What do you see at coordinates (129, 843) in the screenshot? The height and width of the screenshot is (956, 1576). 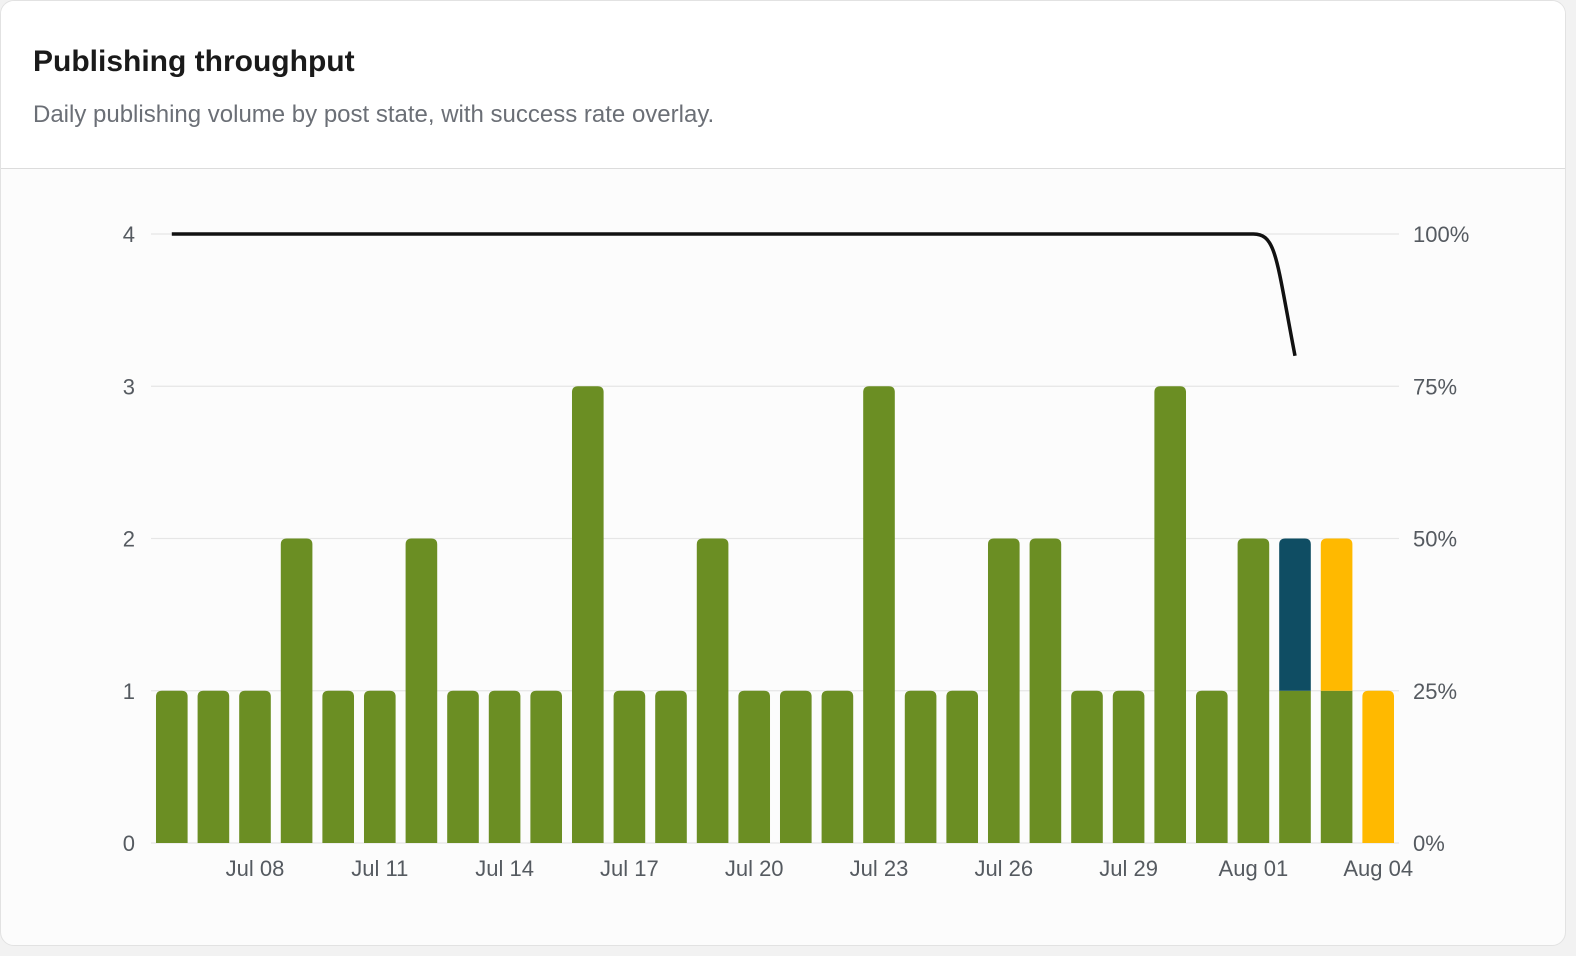 I see `y-left-tick-label: 0` at bounding box center [129, 843].